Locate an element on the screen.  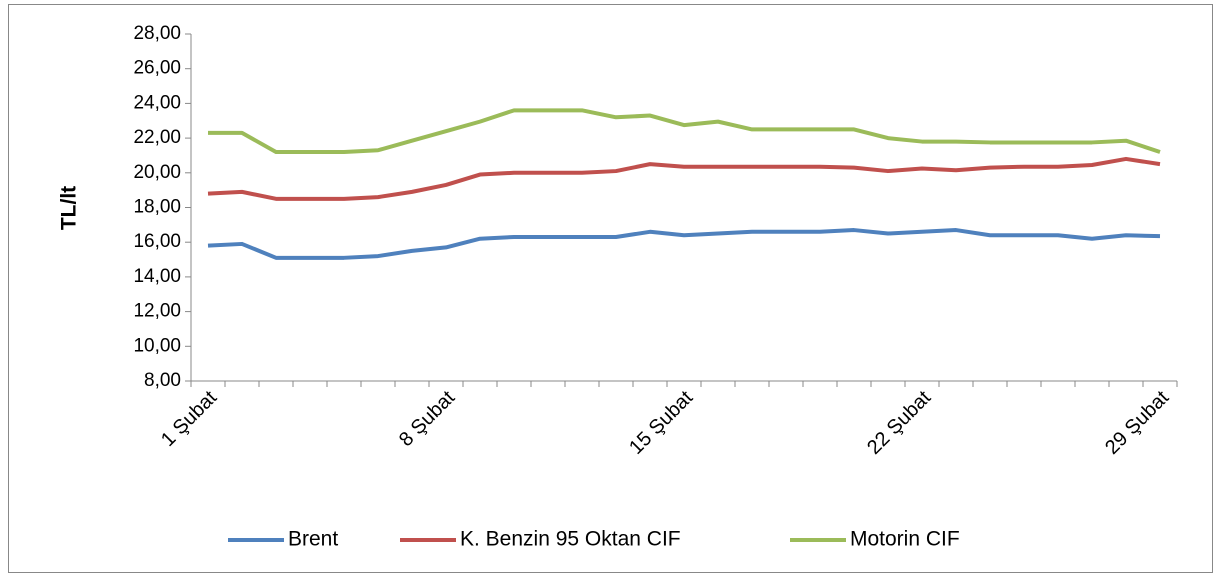
y-tick-label: 20,00 is located at coordinates (157, 172).